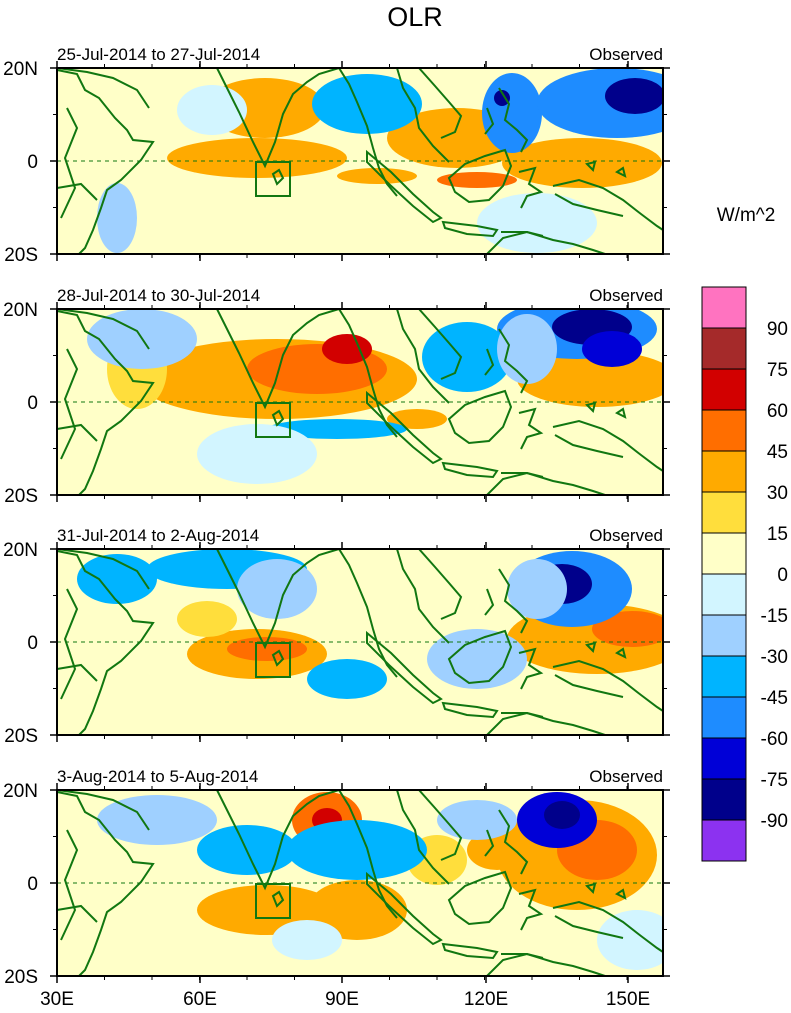 This screenshot has height=1013, width=791. What do you see at coordinates (157, 776) in the screenshot?
I see `panel-date-range: 3-Aug-2014 to 5-Aug-2014` at bounding box center [157, 776].